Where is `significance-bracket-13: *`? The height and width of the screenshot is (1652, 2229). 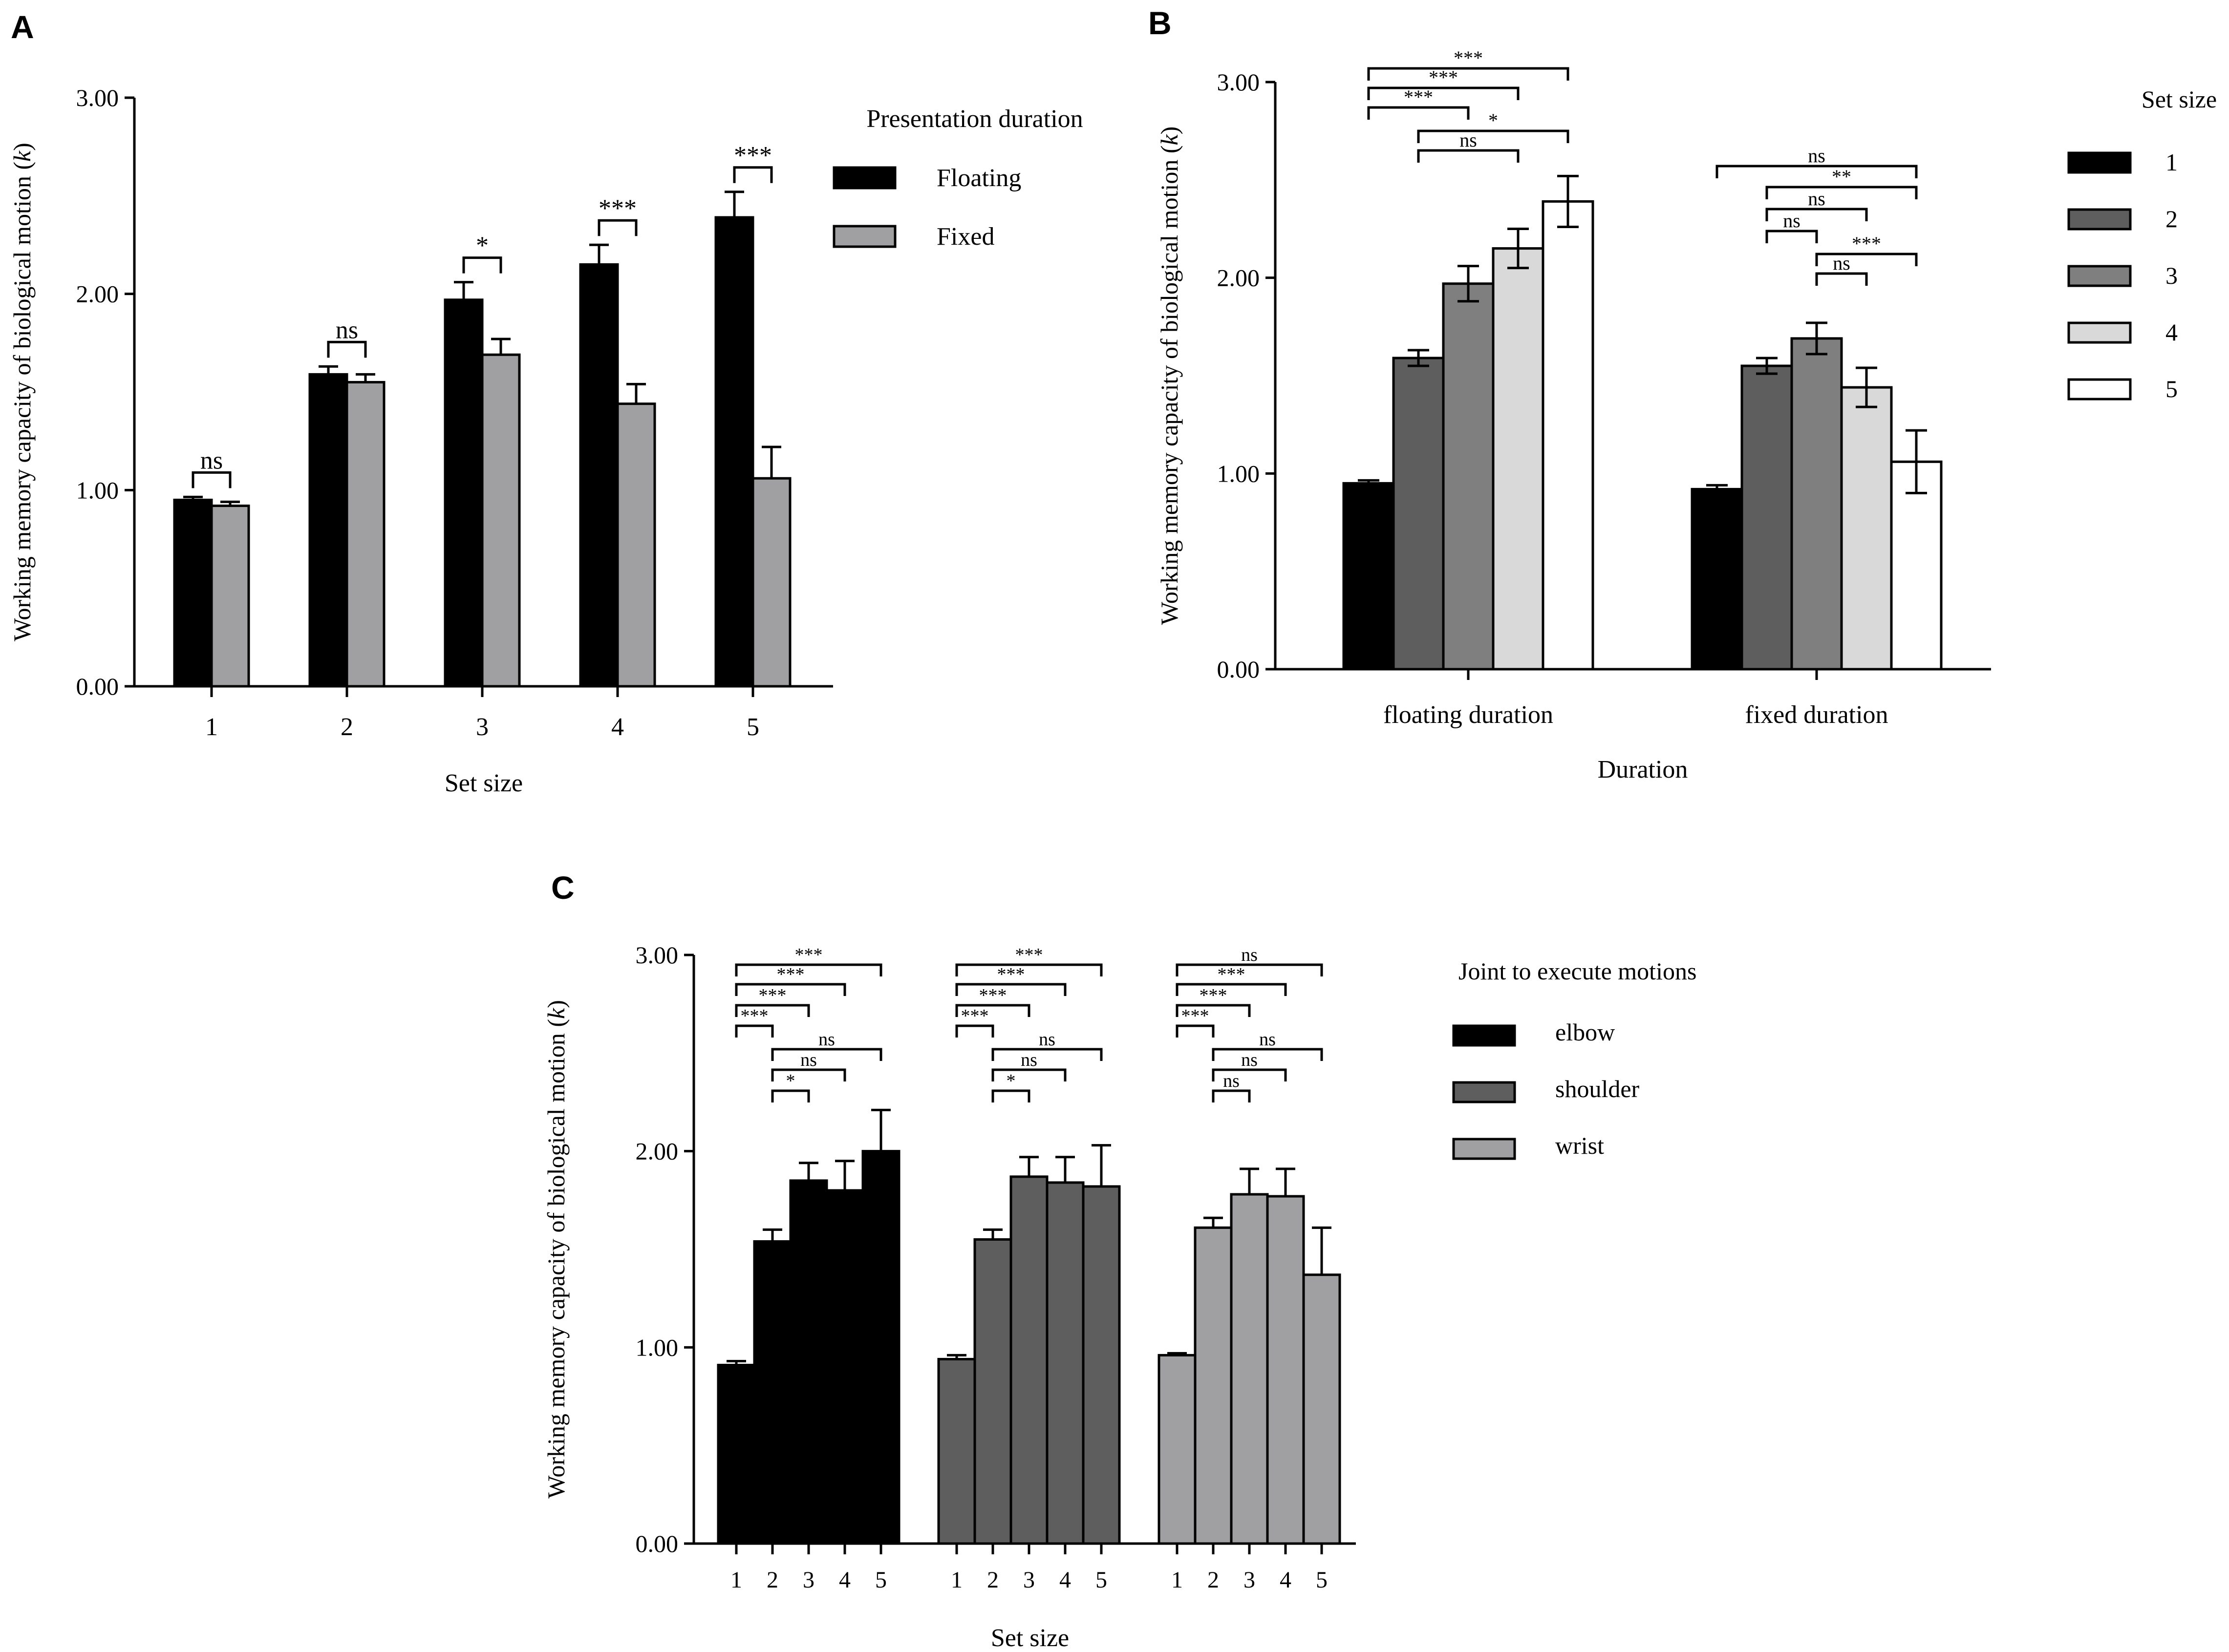 significance-bracket-13: * is located at coordinates (1010, 1086).